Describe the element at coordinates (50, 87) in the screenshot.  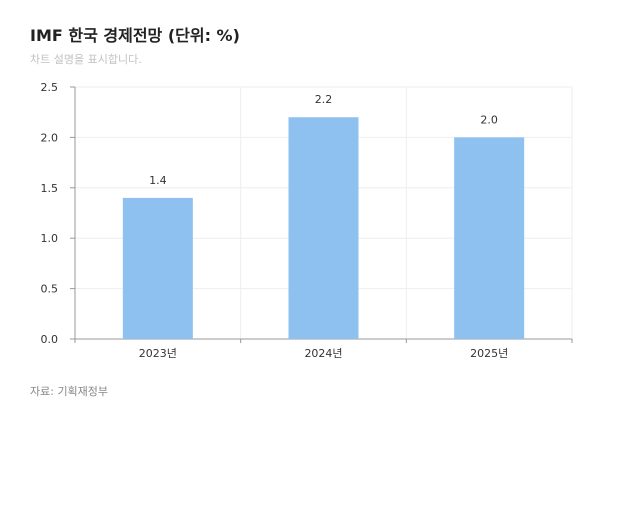
I see `y-tick-label: 2.5` at that location.